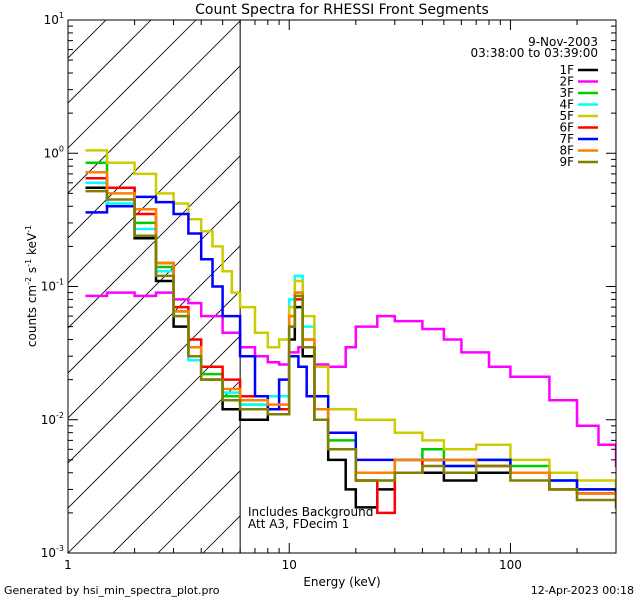 Image resolution: width=640 pixels, height=600 pixels. I want to click on x-tick-label: 10, so click(289, 565).